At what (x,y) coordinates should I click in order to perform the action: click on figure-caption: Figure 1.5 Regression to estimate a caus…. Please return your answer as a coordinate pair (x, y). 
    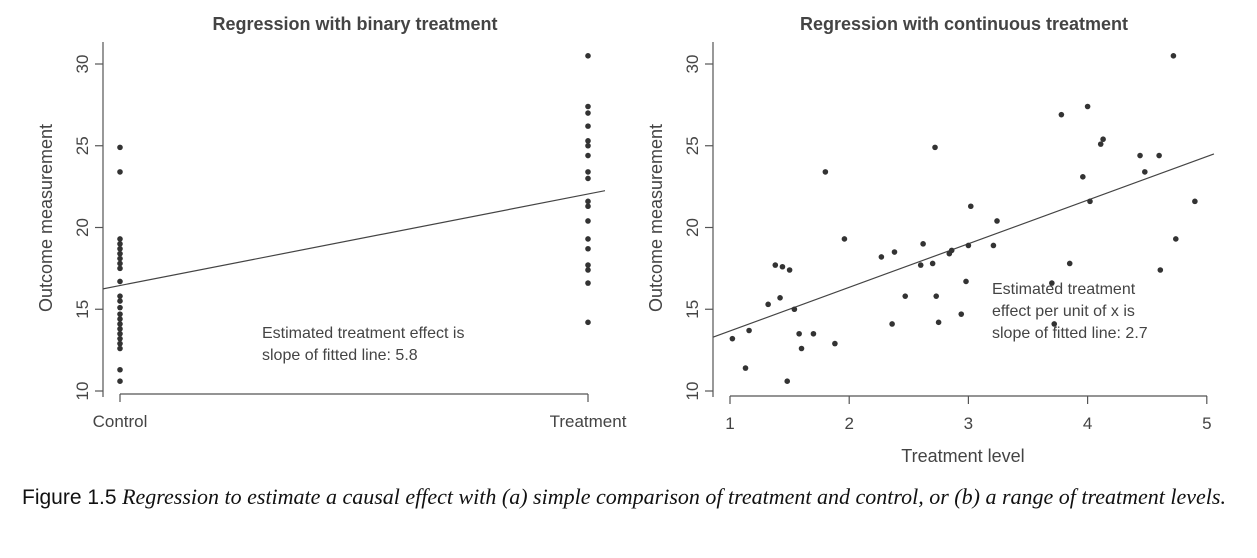
    Looking at the image, I should click on (634, 497).